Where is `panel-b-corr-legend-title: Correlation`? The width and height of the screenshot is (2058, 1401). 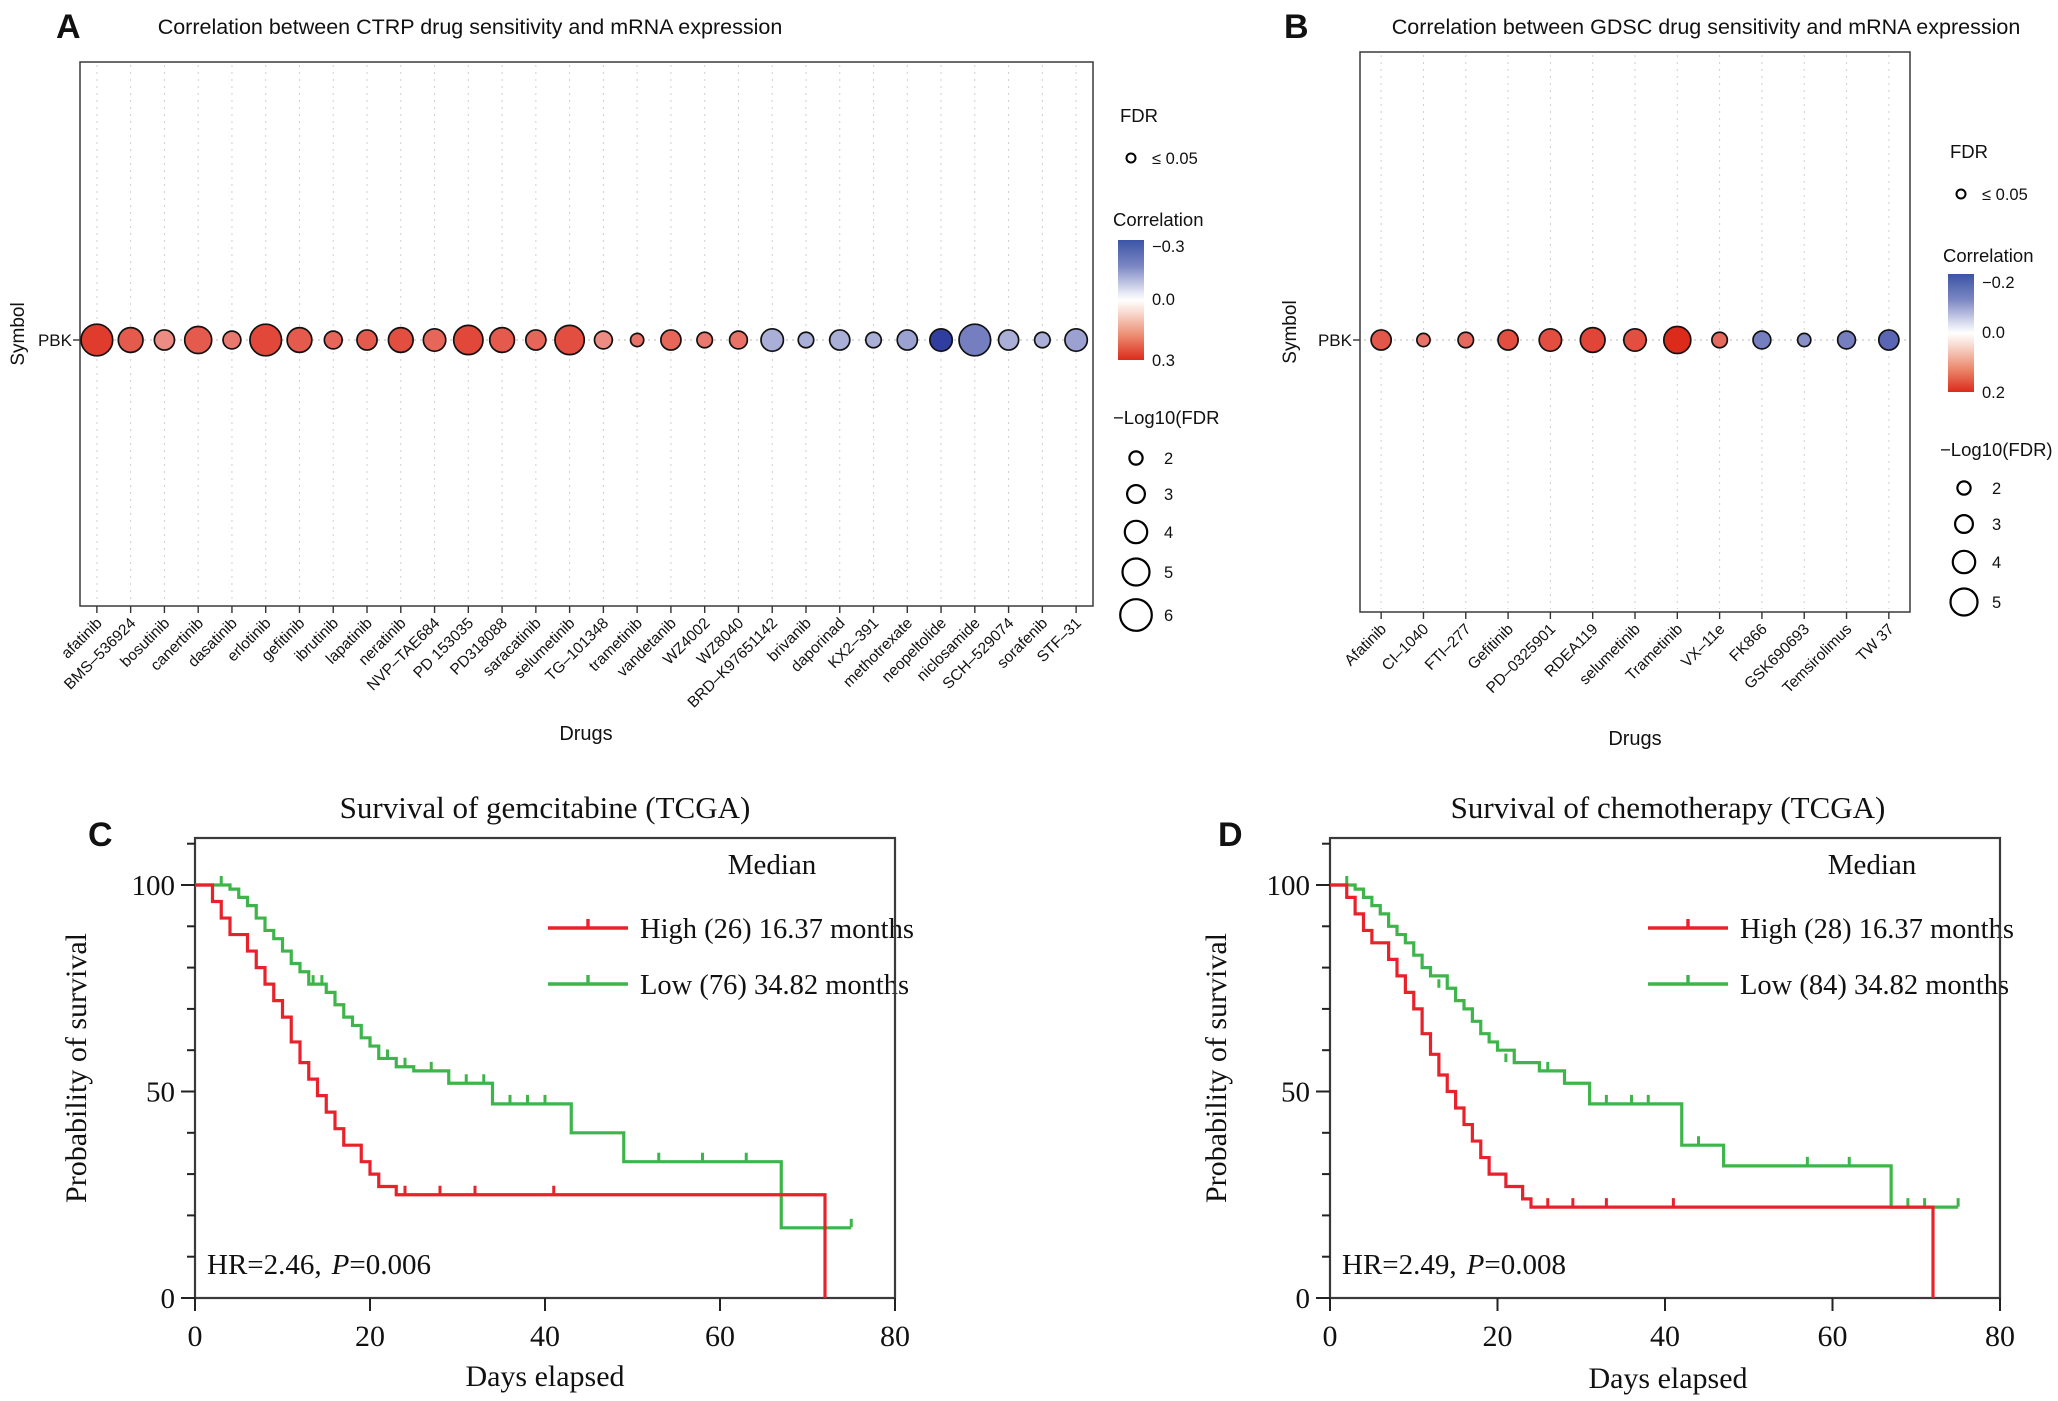 panel-b-corr-legend-title: Correlation is located at coordinates (1988, 255).